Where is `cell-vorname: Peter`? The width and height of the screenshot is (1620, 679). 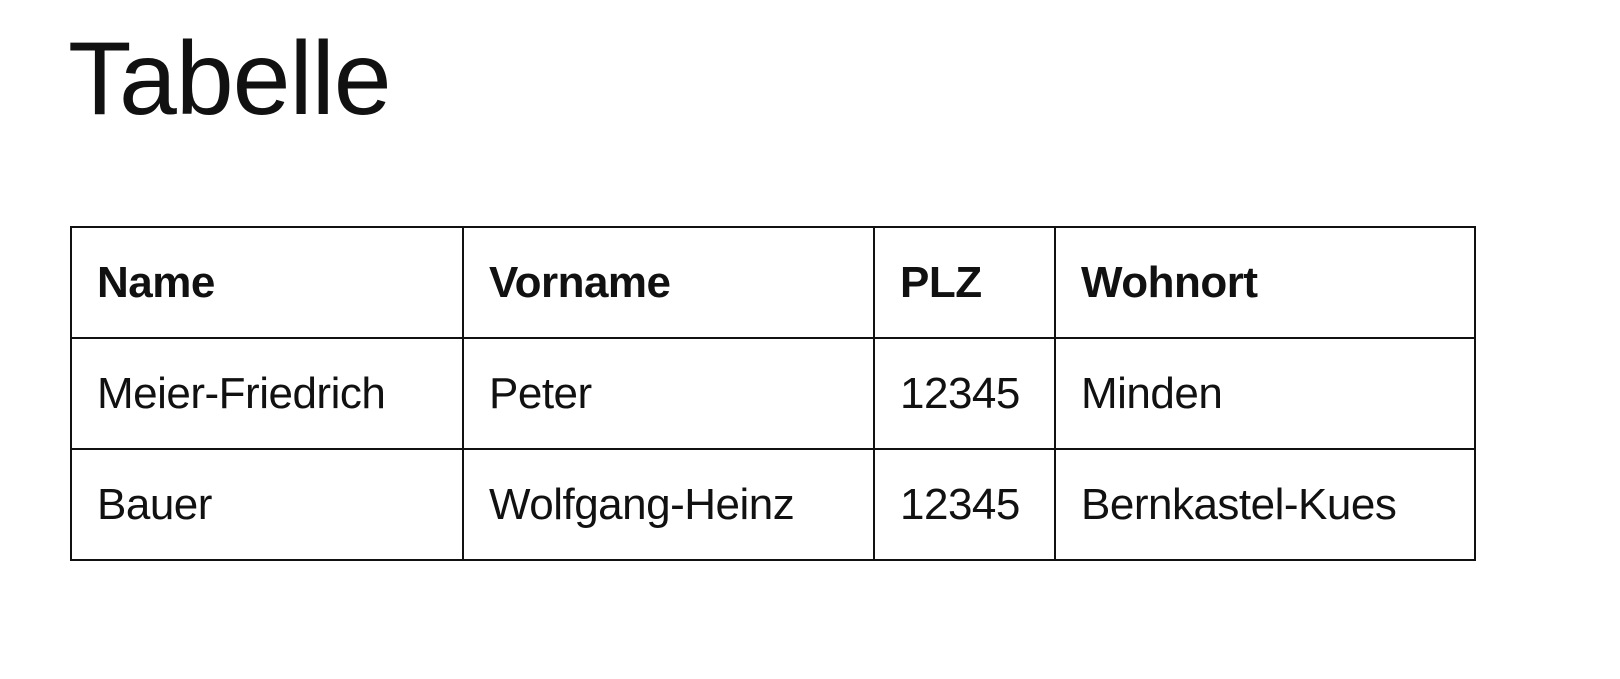 cell-vorname: Peter is located at coordinates (668, 393).